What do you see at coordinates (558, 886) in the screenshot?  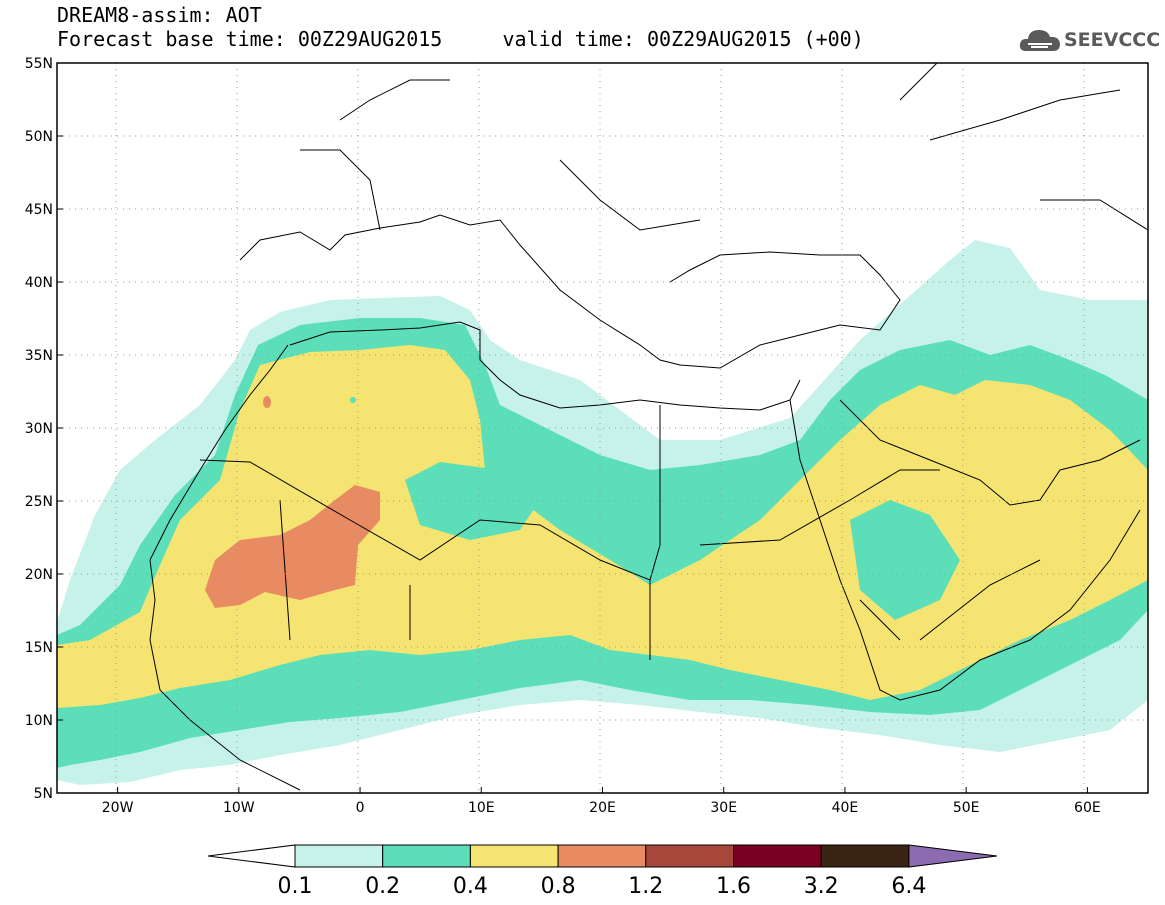 I see `colorbar-label: 0.8` at bounding box center [558, 886].